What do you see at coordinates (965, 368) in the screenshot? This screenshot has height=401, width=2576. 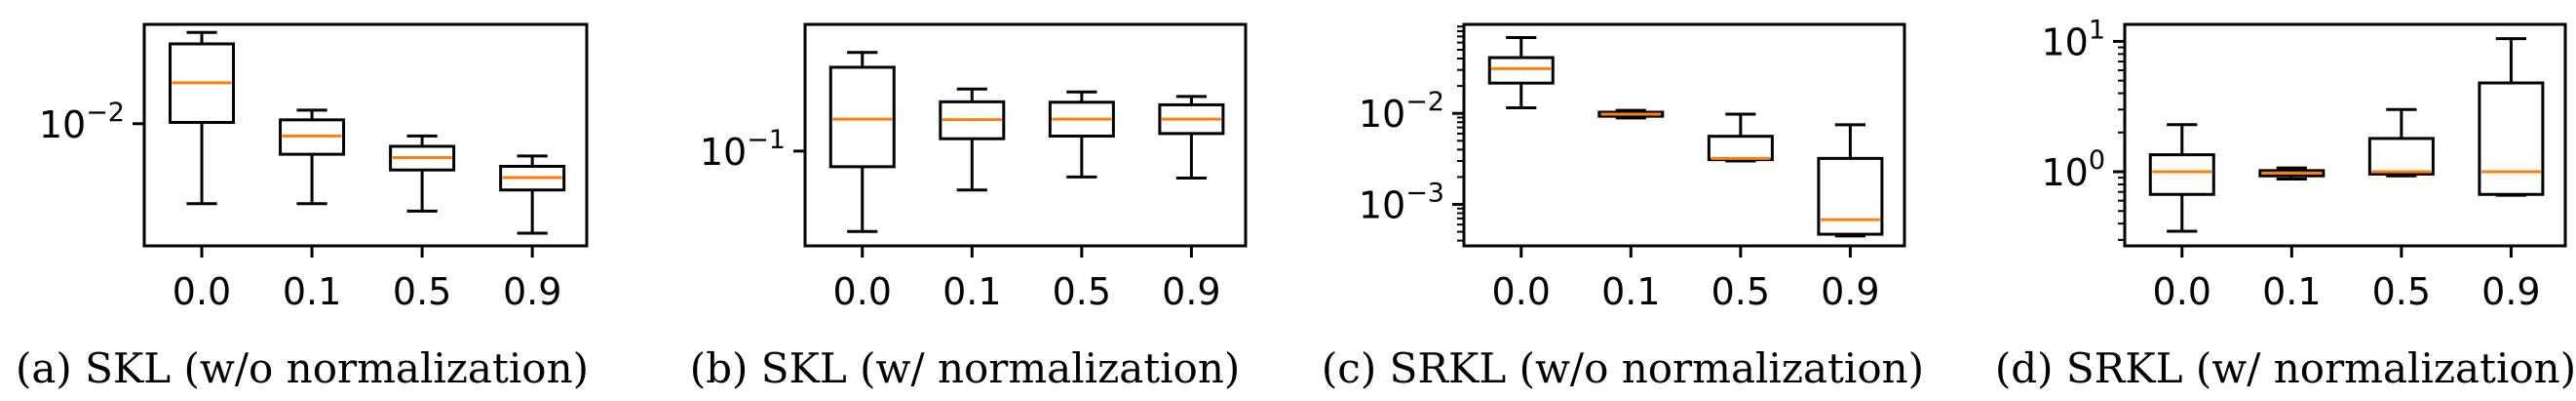 I see `panel-caption: (b) SKL (w/ normalization)` at bounding box center [965, 368].